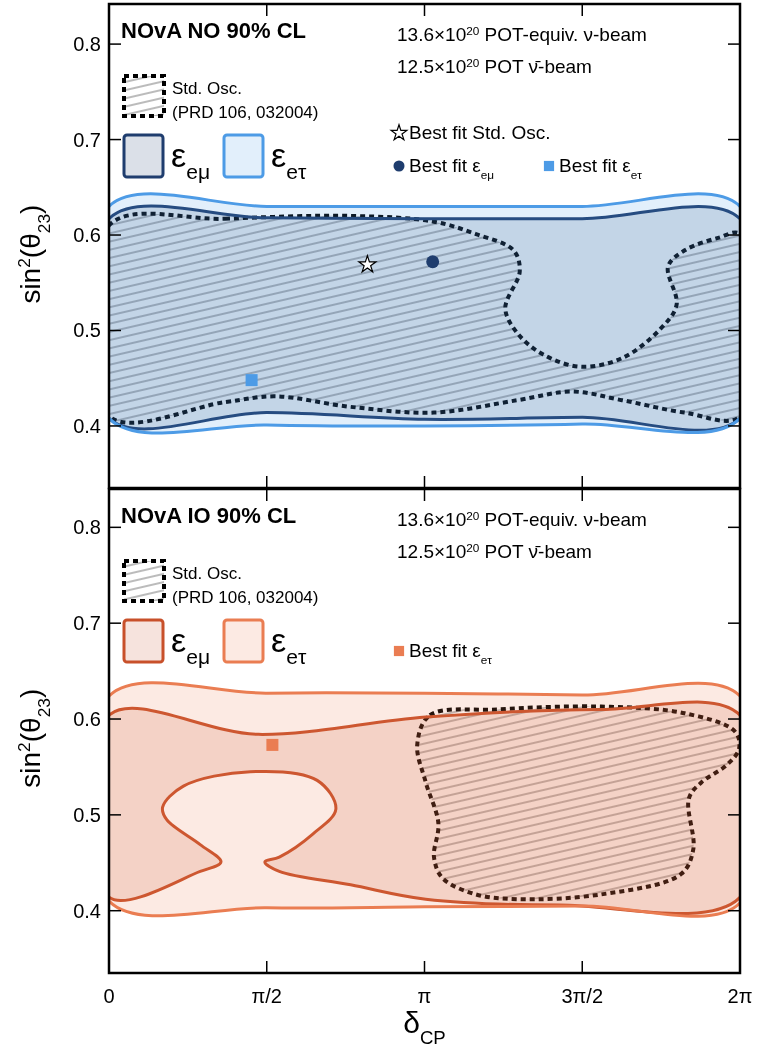 Image resolution: width=773 pixels, height=1045 pixels. Describe the element at coordinates (740, 996) in the screenshot. I see `x-tick-label: 2π` at that location.